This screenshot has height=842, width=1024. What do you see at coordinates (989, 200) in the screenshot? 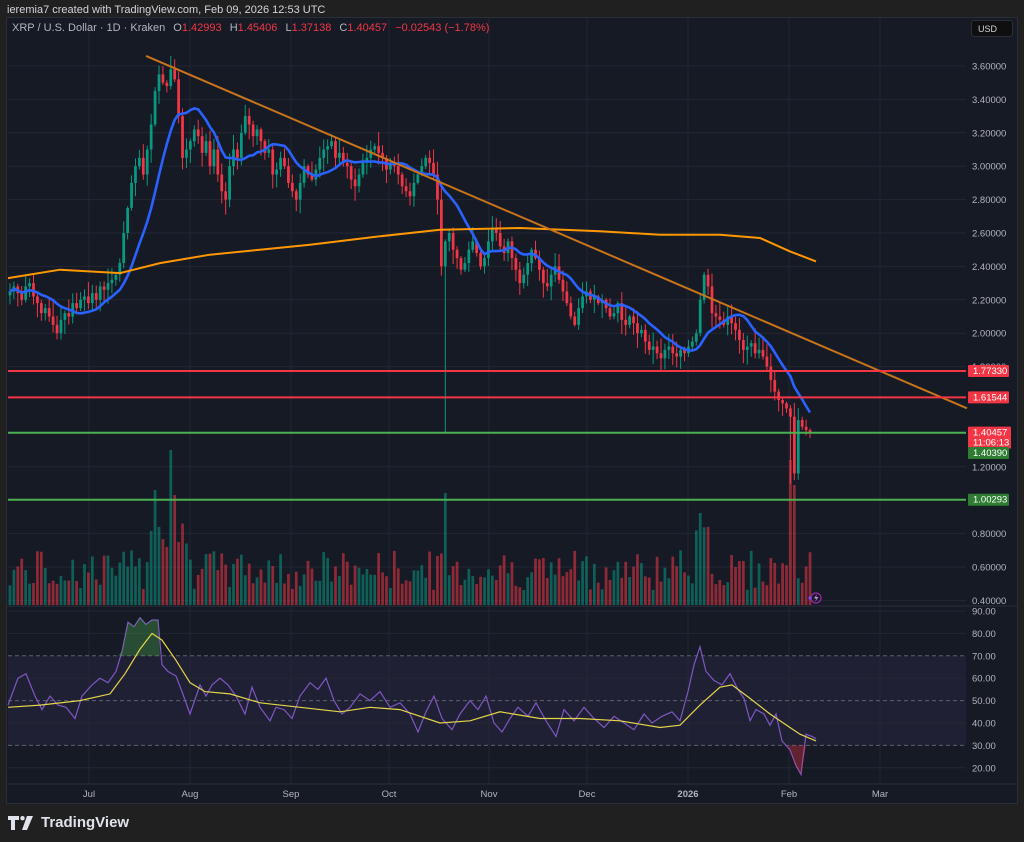
I see `price-tick: 2.80000` at bounding box center [989, 200].